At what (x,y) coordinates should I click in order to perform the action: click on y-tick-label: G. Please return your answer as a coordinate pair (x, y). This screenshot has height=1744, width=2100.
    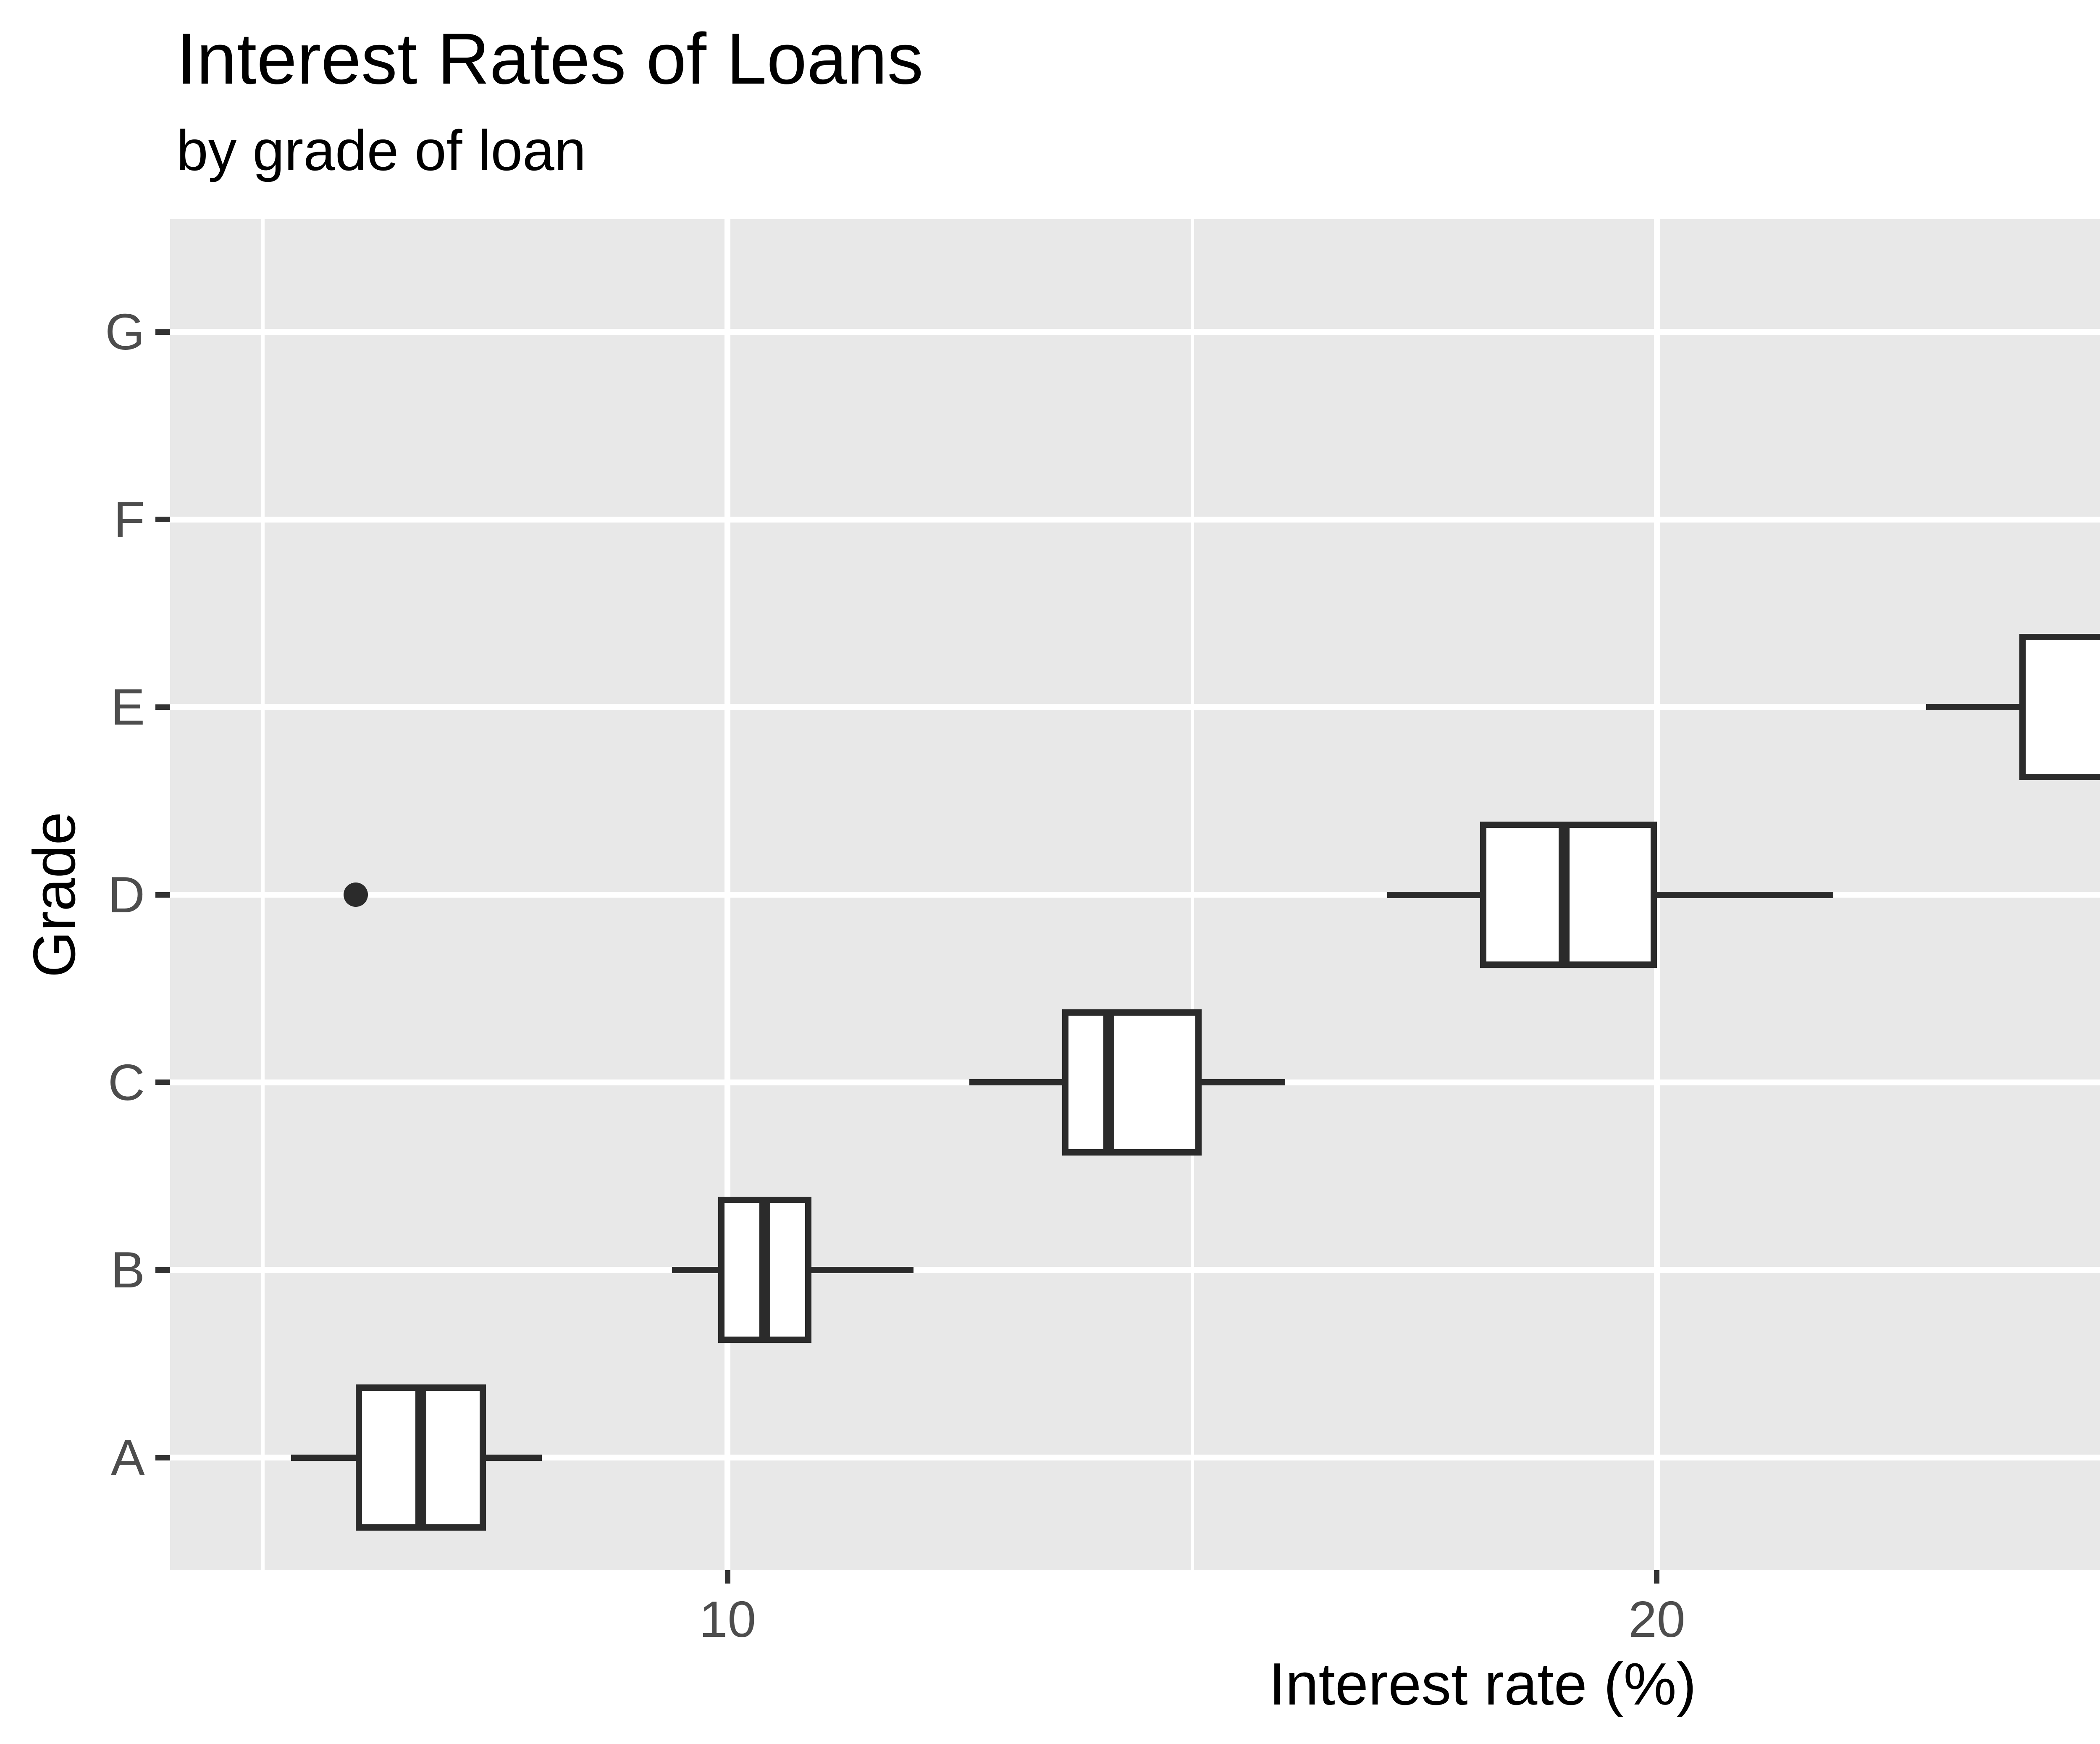
    Looking at the image, I should click on (125, 331).